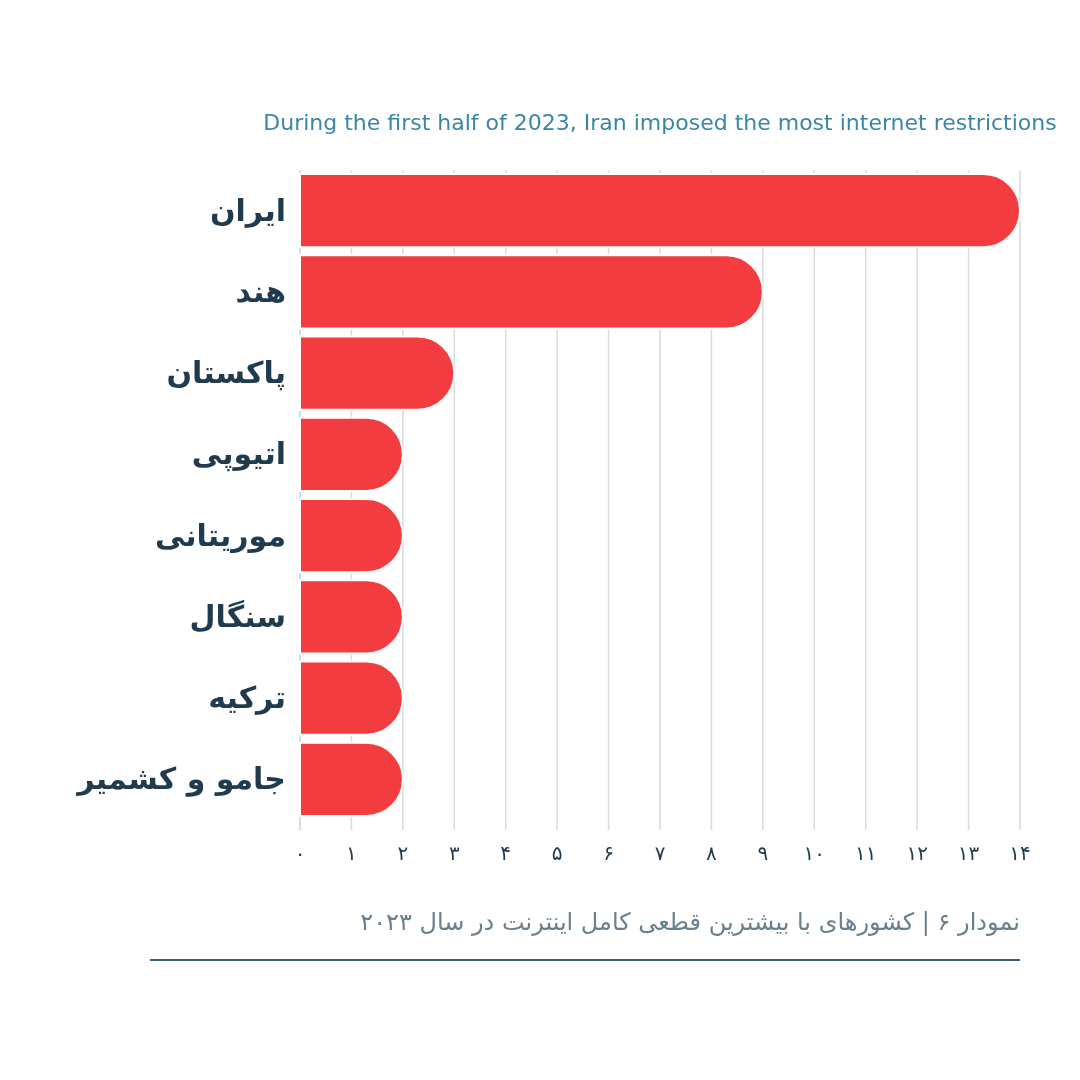 The image size is (1080, 1080). Describe the element at coordinates (690, 922) in the screenshot. I see `text: نمودار ۶ | کشورهای با بیشترین قطعی کامل اینترنت در سال ۲۰۲۳` at that location.